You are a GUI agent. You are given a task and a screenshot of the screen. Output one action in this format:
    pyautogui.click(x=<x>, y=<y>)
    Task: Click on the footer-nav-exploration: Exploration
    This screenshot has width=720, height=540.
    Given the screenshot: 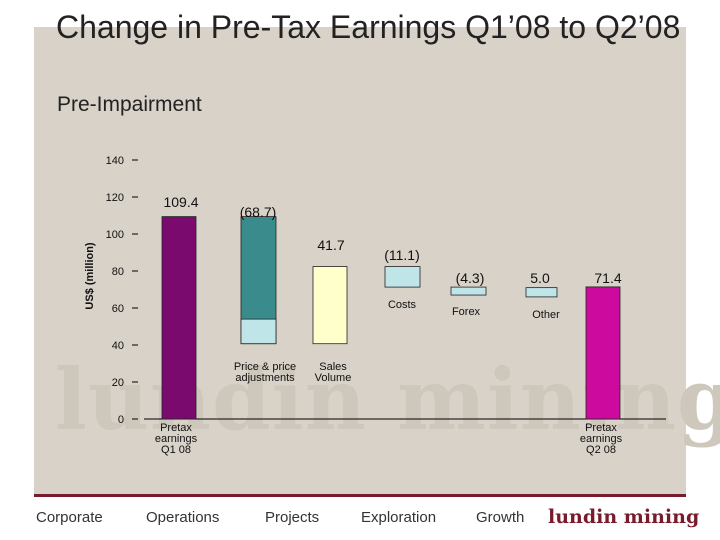 What is the action you would take?
    pyautogui.click(x=399, y=517)
    